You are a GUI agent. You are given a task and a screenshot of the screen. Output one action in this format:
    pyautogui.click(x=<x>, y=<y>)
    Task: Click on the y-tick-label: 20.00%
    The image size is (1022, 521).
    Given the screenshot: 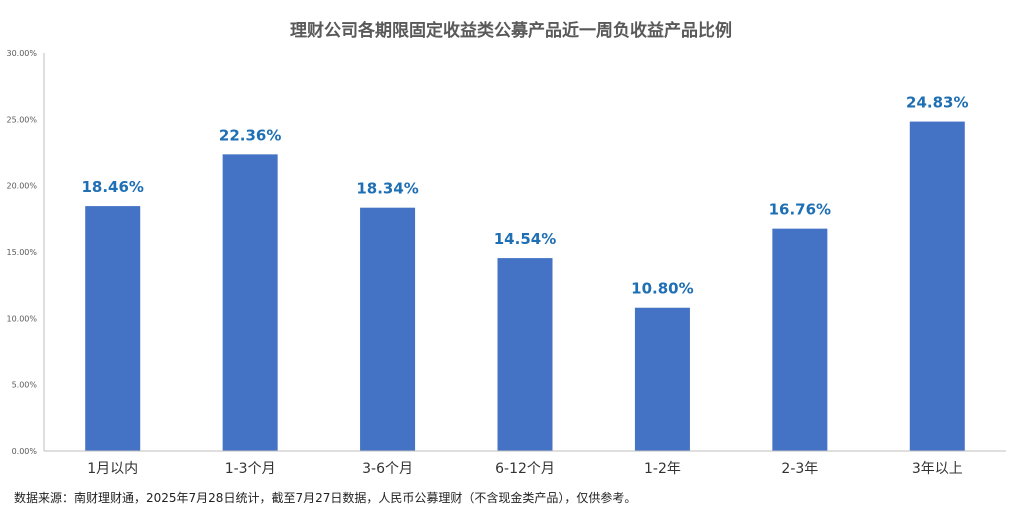 What is the action you would take?
    pyautogui.click(x=21, y=186)
    